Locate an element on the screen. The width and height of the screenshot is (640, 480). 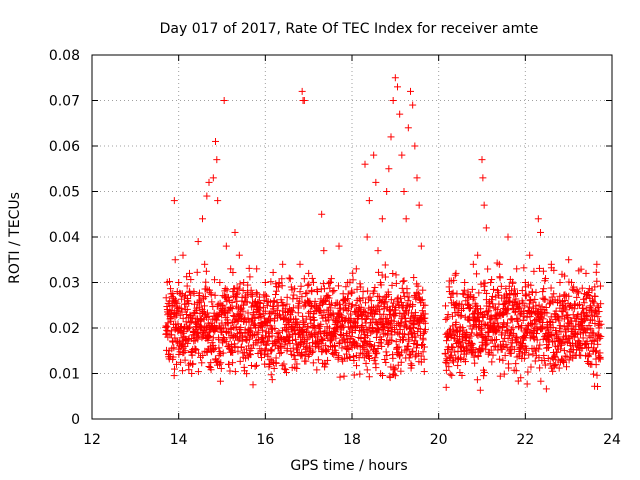
y-tick-label: 0.03 is located at coordinates (64, 284).